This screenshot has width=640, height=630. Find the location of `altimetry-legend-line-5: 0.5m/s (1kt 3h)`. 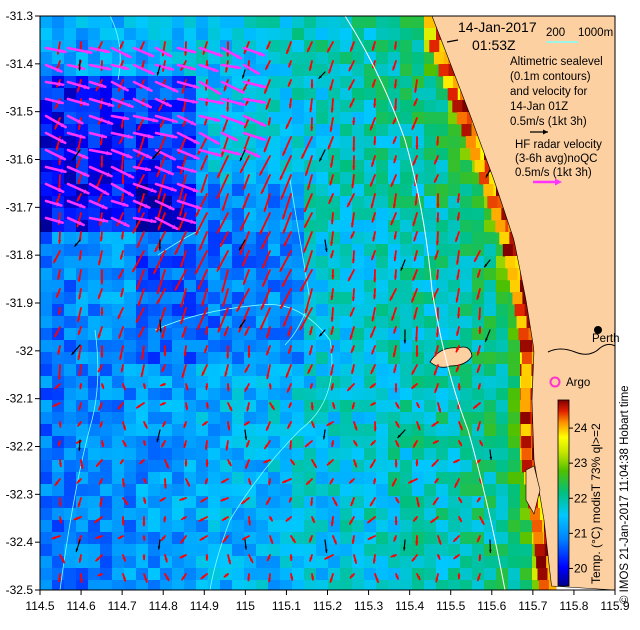

altimetry-legend-line-5: 0.5m/s (1kt 3h) is located at coordinates (548, 122).